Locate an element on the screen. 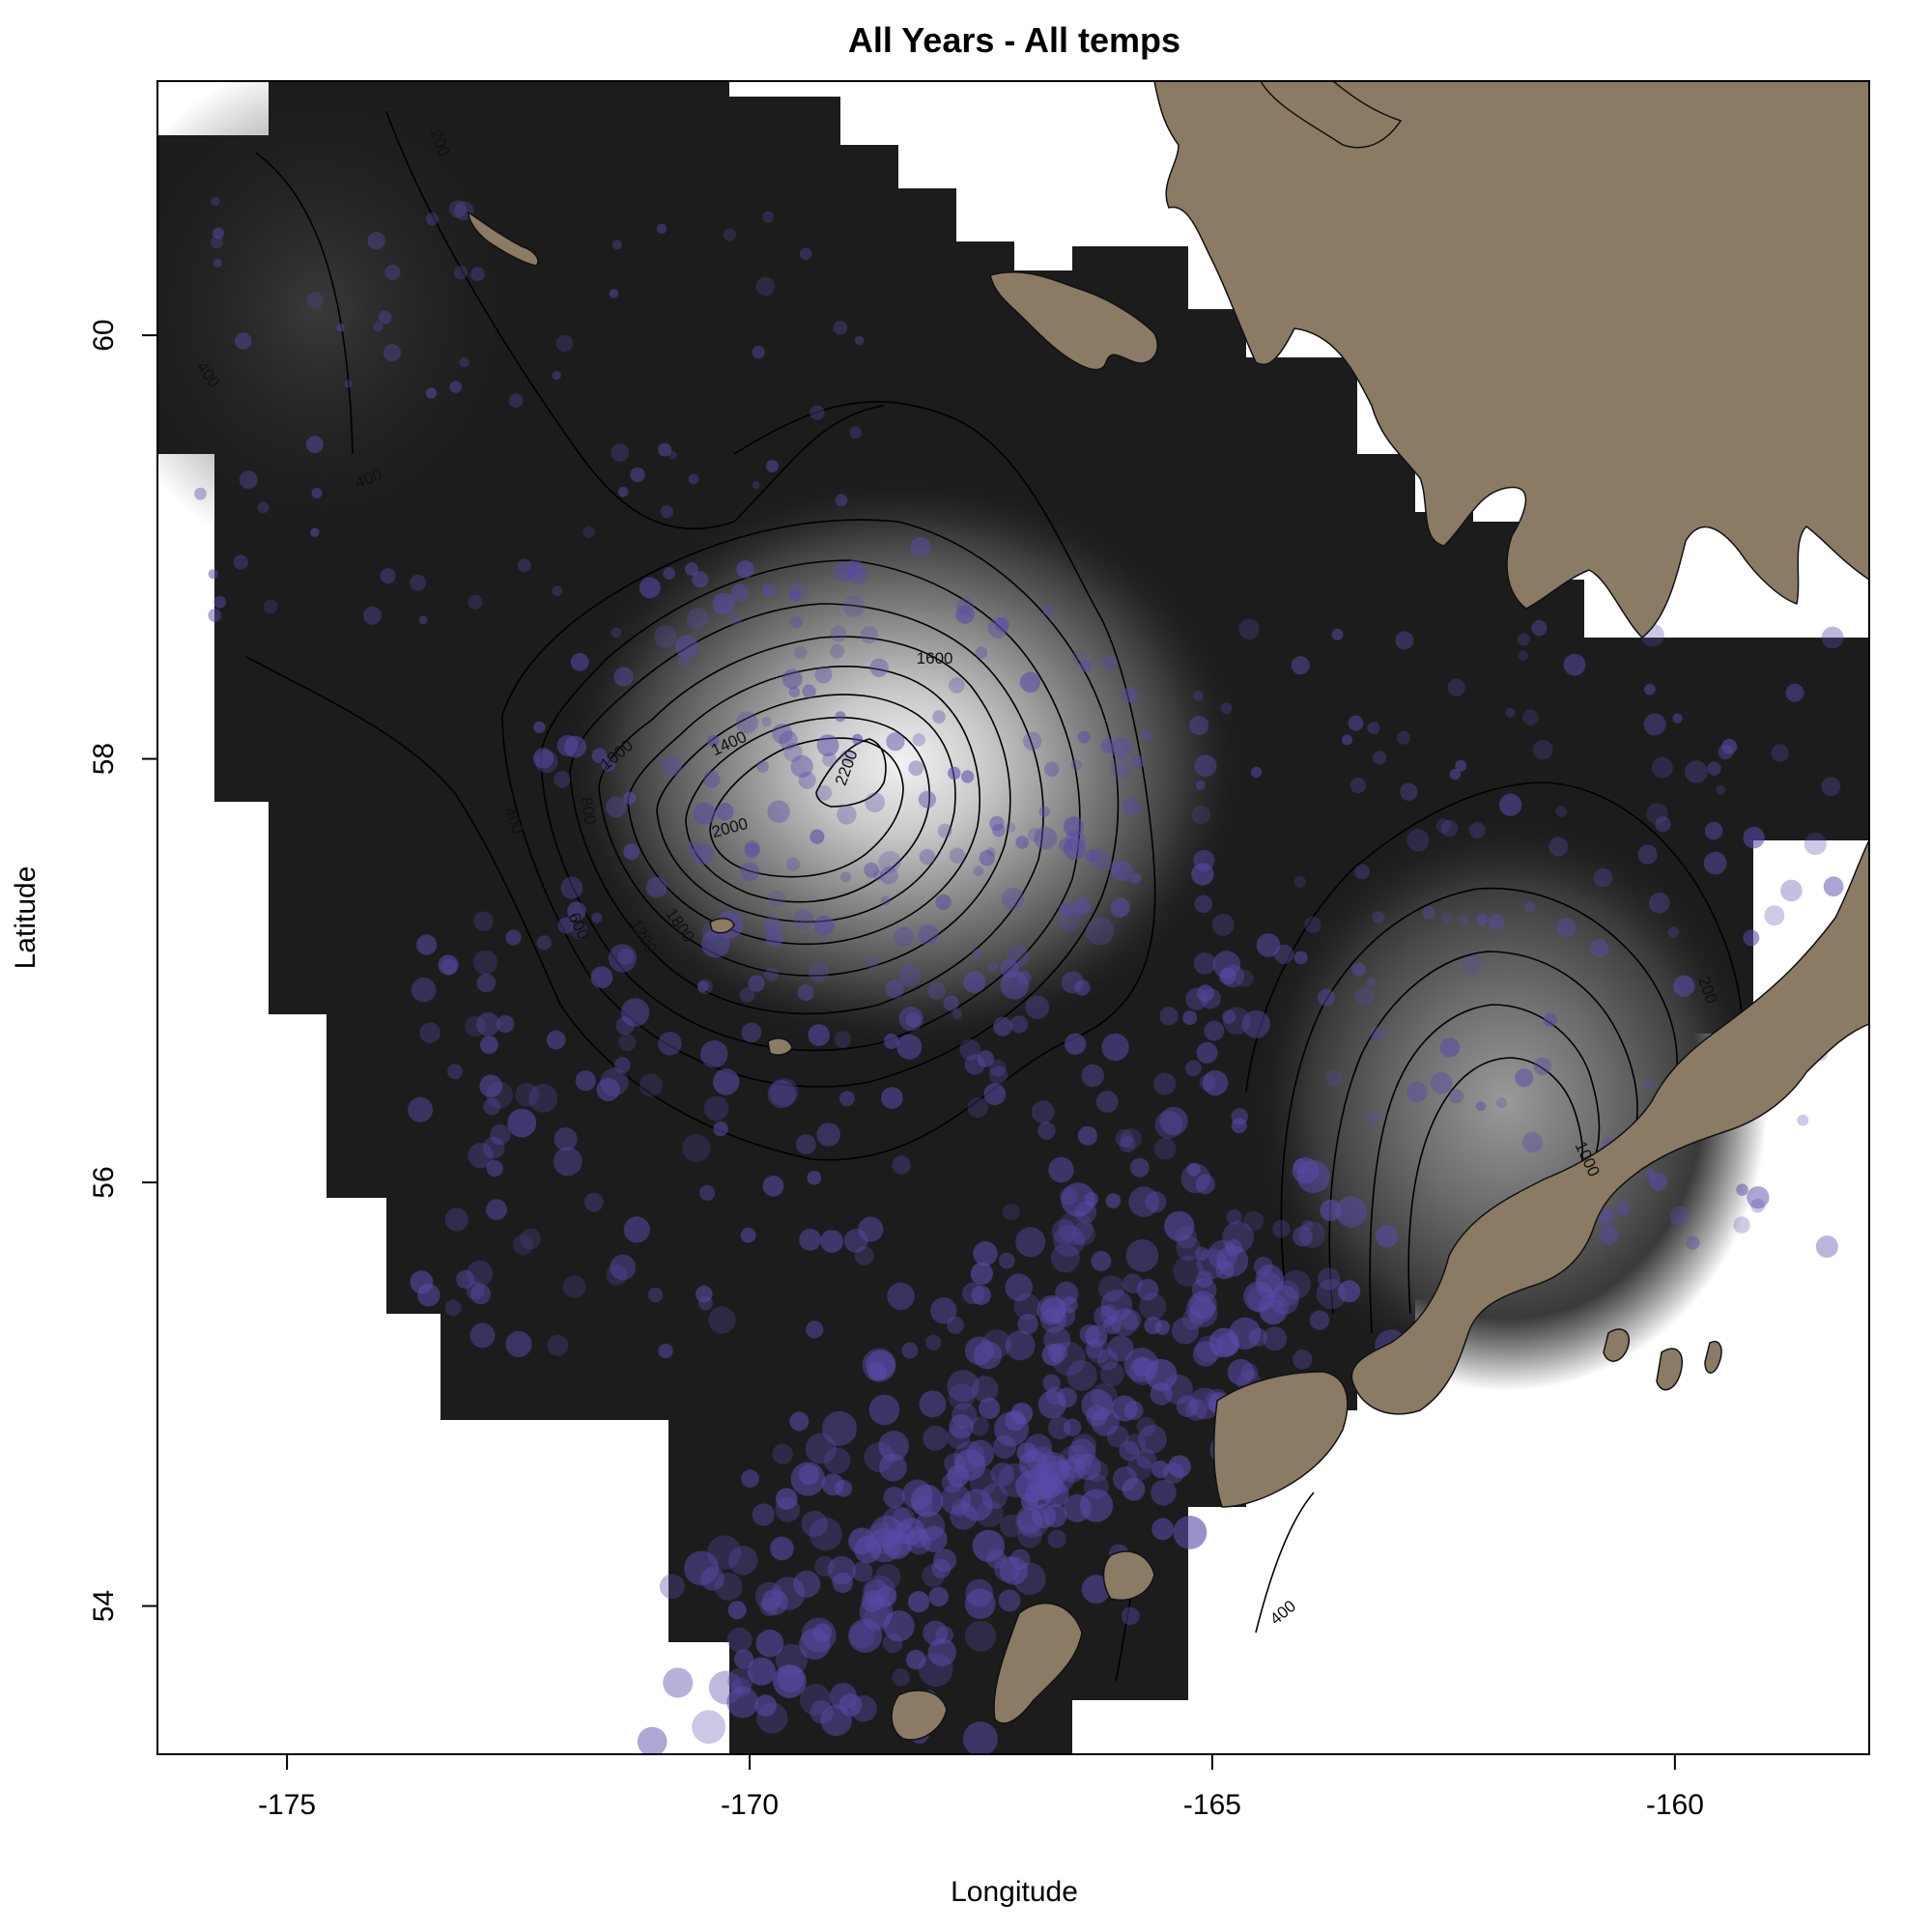 The height and width of the screenshot is (1932, 1932). contour-2000 is located at coordinates (806, 807).